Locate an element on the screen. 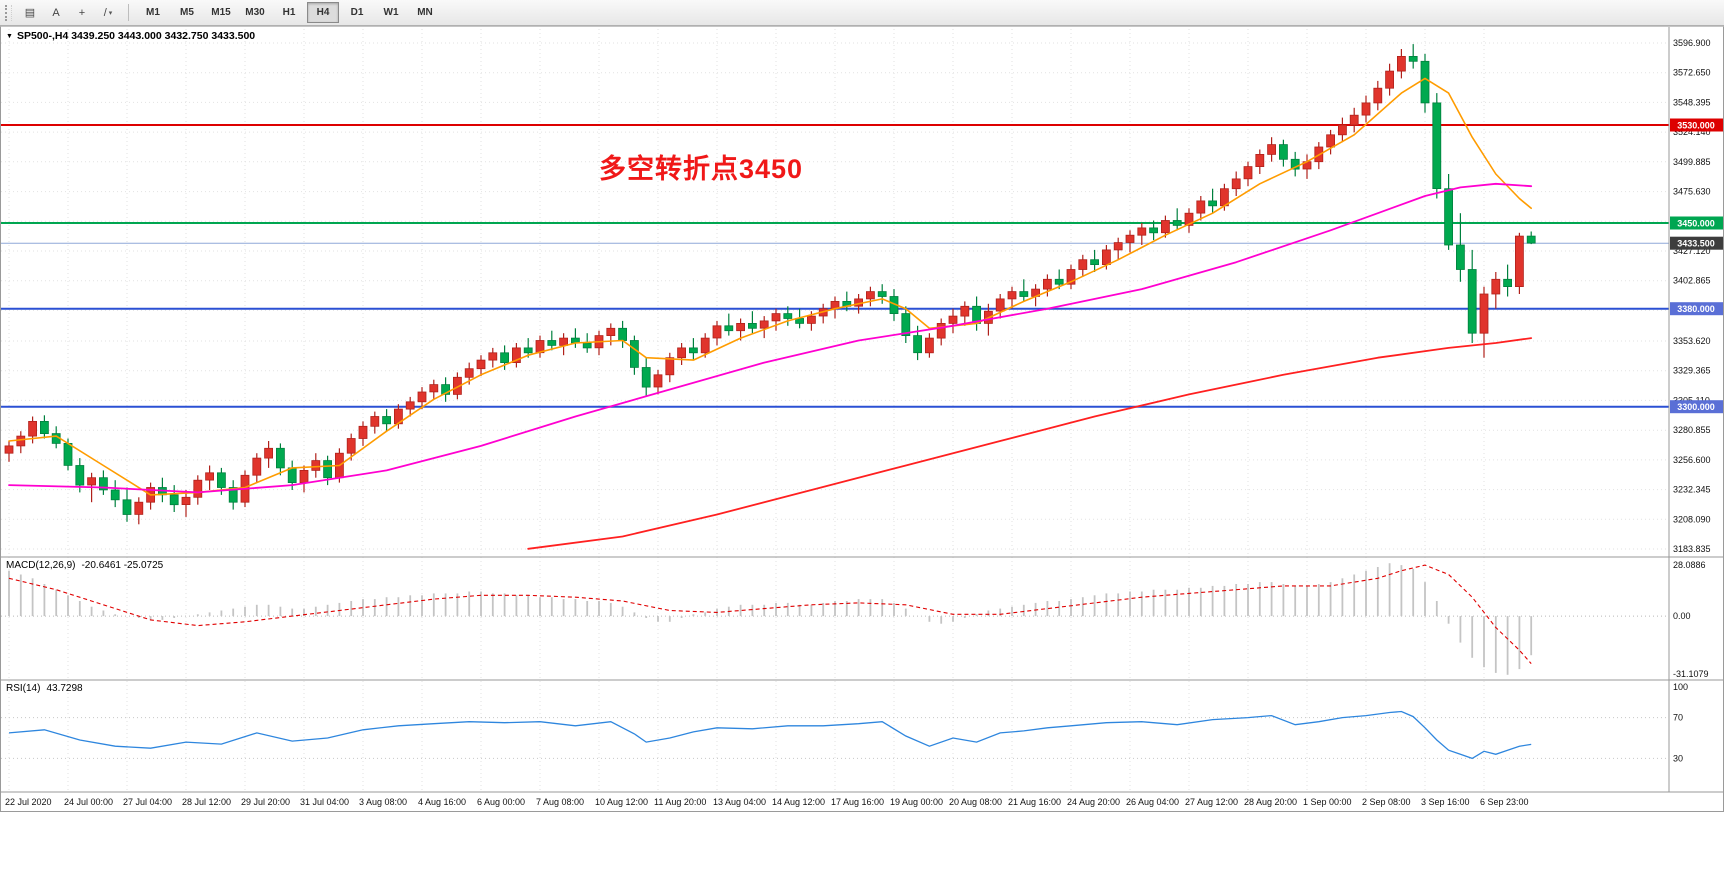 This screenshot has height=896, width=1724. timeframe-d1: D1 is located at coordinates (357, 12).